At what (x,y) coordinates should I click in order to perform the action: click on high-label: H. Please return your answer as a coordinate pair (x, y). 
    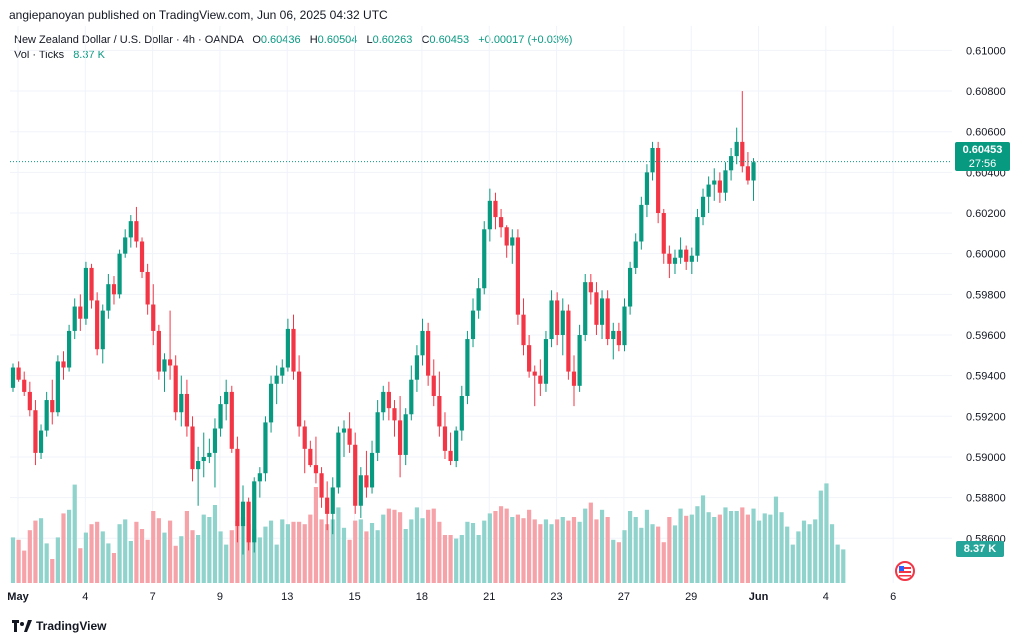
    Looking at the image, I should click on (313, 40).